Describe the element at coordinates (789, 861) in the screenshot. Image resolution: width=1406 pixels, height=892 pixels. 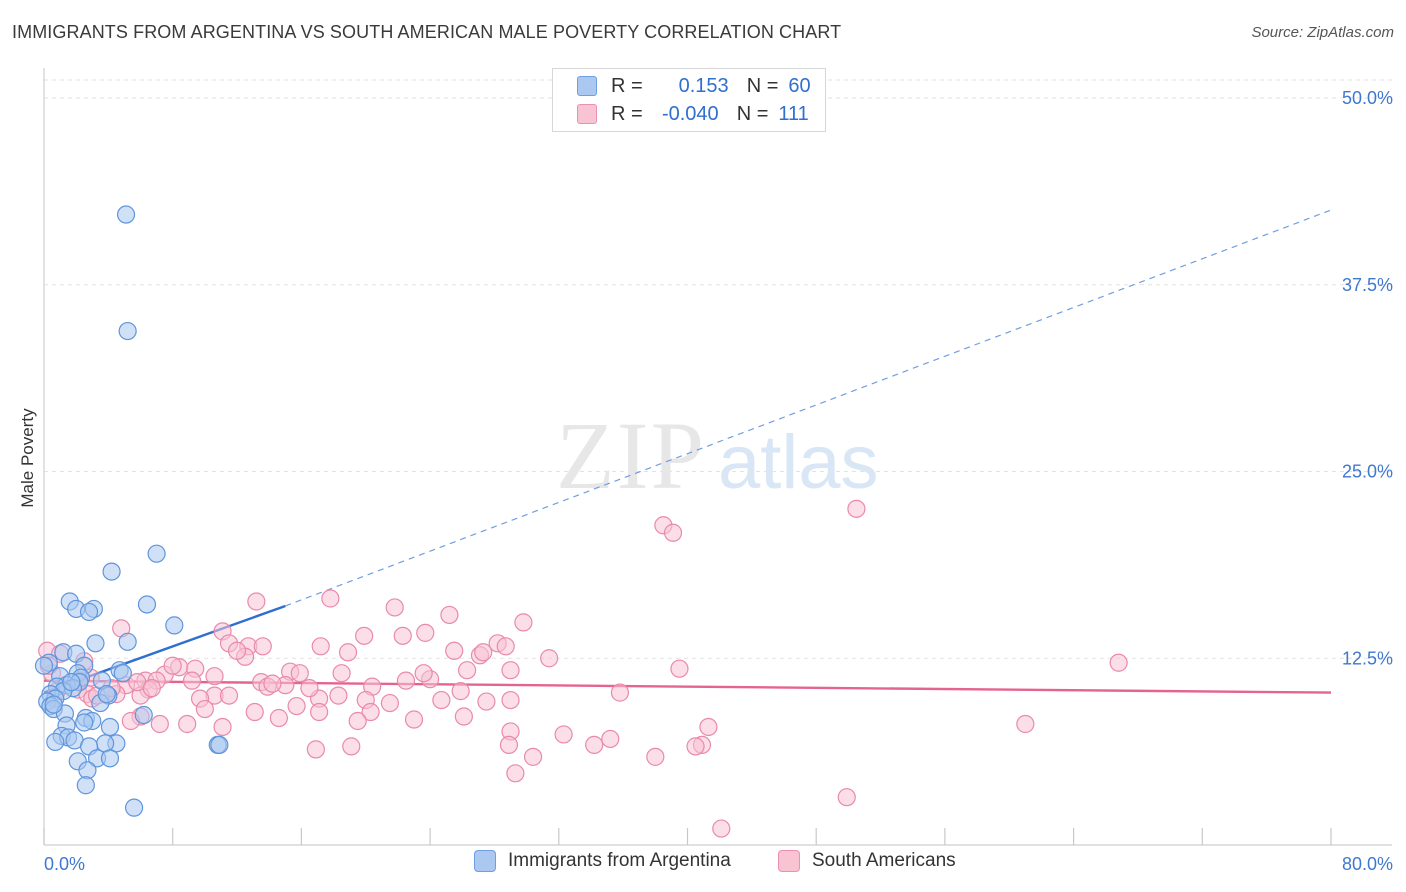
I see `series-legend-swatch-pink` at that location.